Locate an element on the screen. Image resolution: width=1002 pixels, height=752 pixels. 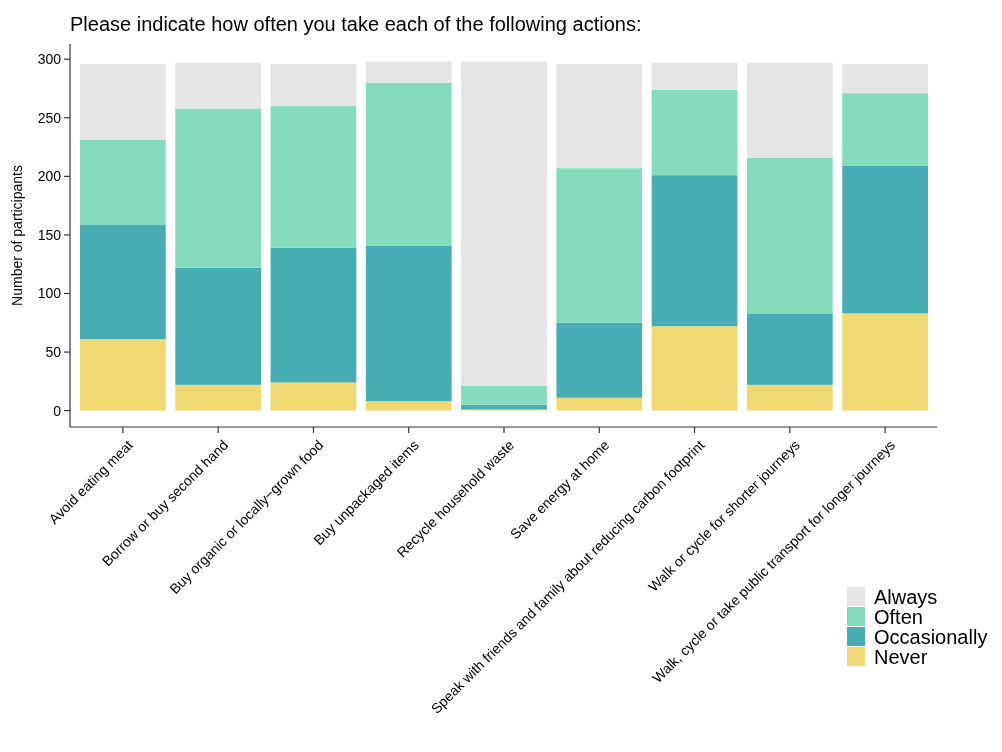
y-tick-label: 0 is located at coordinates (57, 410).